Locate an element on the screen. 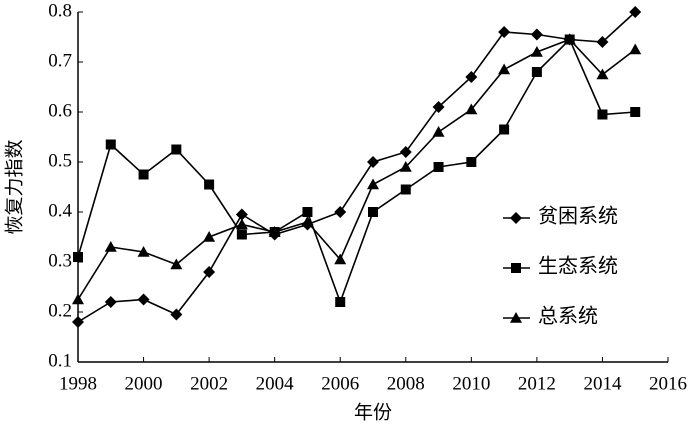  x-tick-label: 2004 is located at coordinates (275, 383).